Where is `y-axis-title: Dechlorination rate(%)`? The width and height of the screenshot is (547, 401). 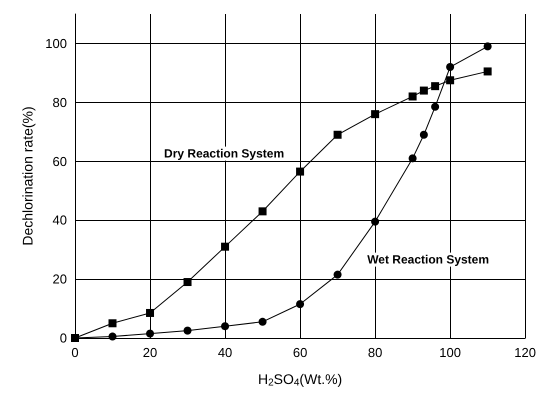
y-axis-title: Dechlorination rate(%) is located at coordinates (27, 176).